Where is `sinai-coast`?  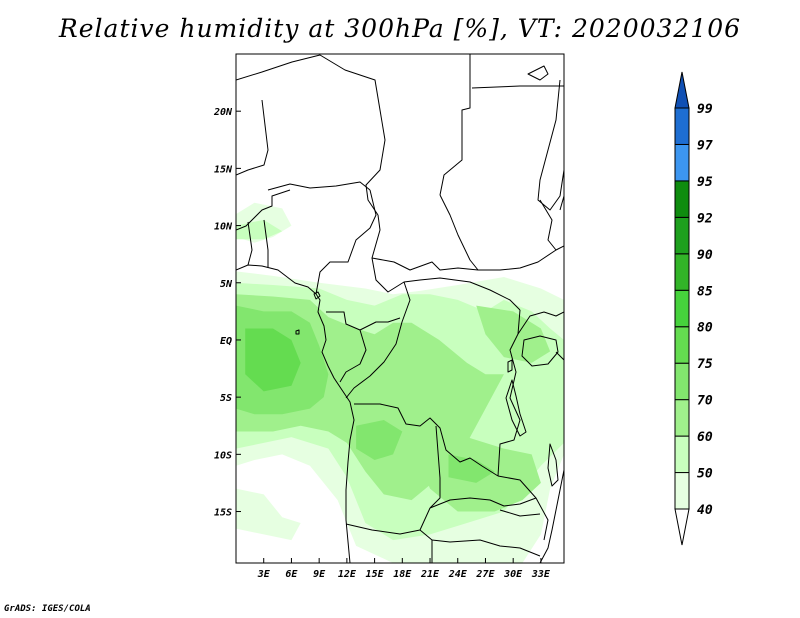 sinai-coast is located at coordinates (538, 73).